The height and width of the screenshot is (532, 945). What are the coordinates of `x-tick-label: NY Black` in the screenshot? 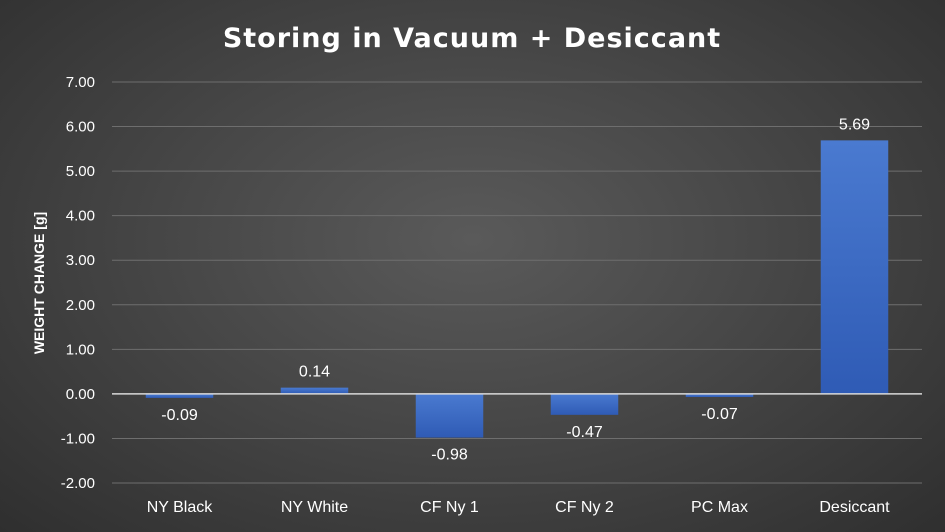 It's located at (180, 507).